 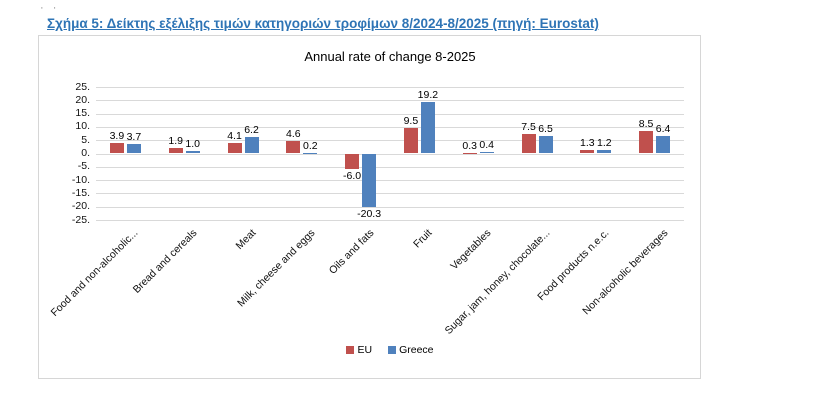 I want to click on bar-value-label: 3.9, so click(x=117, y=136).